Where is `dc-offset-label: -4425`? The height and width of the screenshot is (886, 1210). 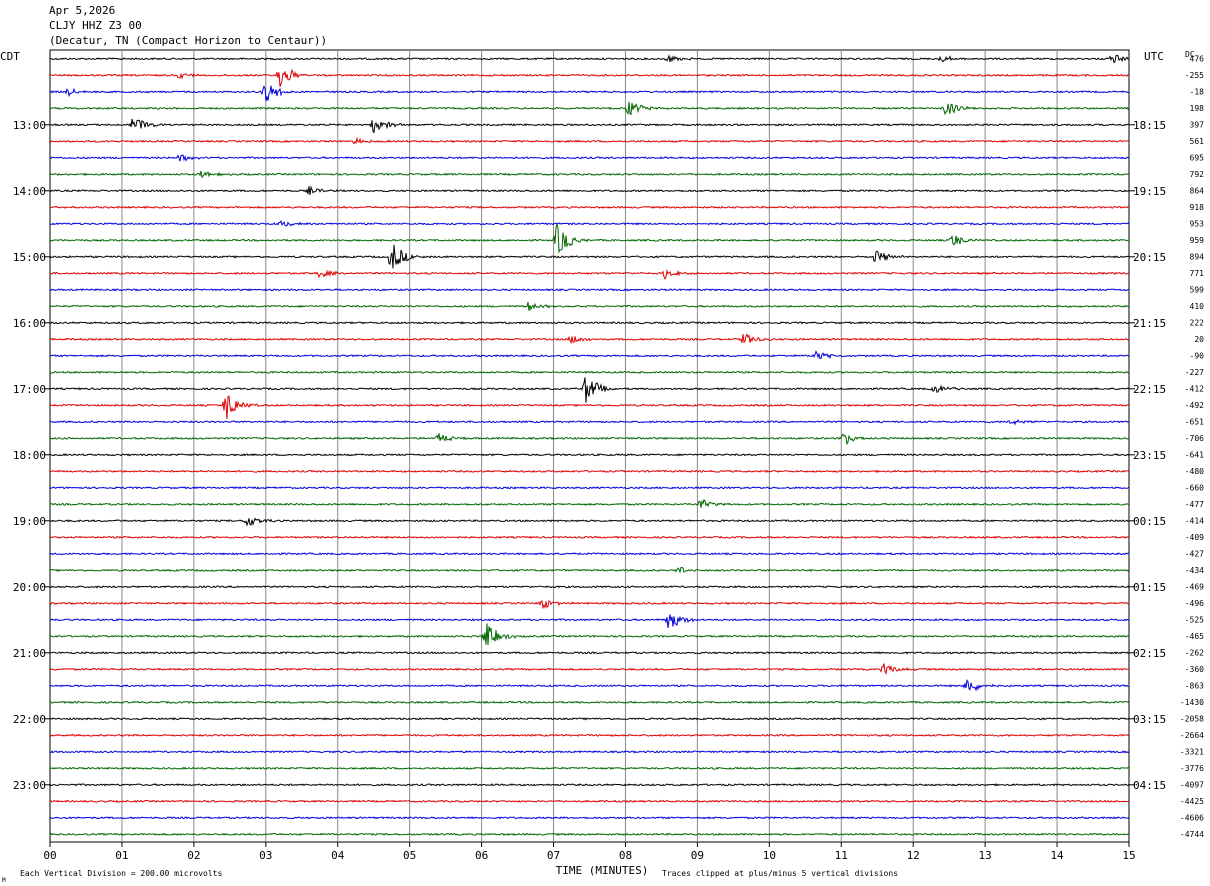
dc-offset-label: -4425 is located at coordinates (1192, 801).